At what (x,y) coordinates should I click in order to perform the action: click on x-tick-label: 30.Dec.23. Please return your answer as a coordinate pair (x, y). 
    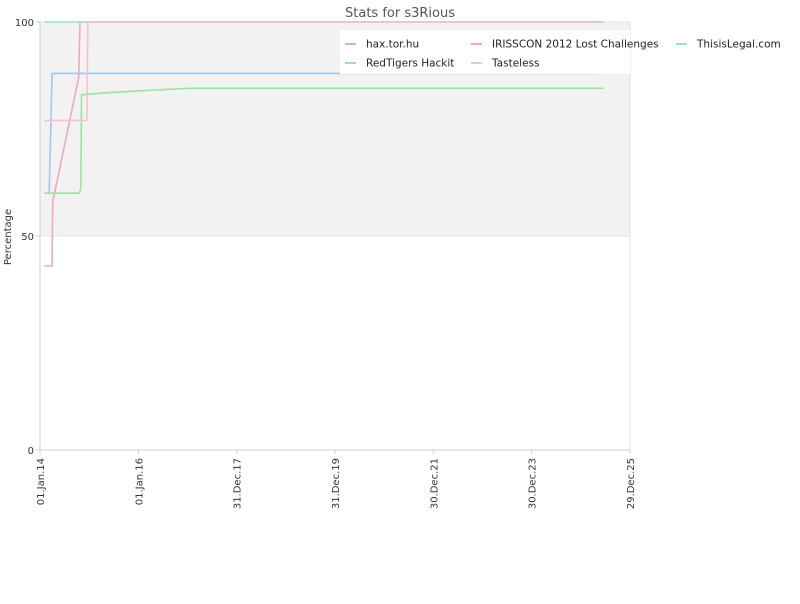
    Looking at the image, I should click on (533, 483).